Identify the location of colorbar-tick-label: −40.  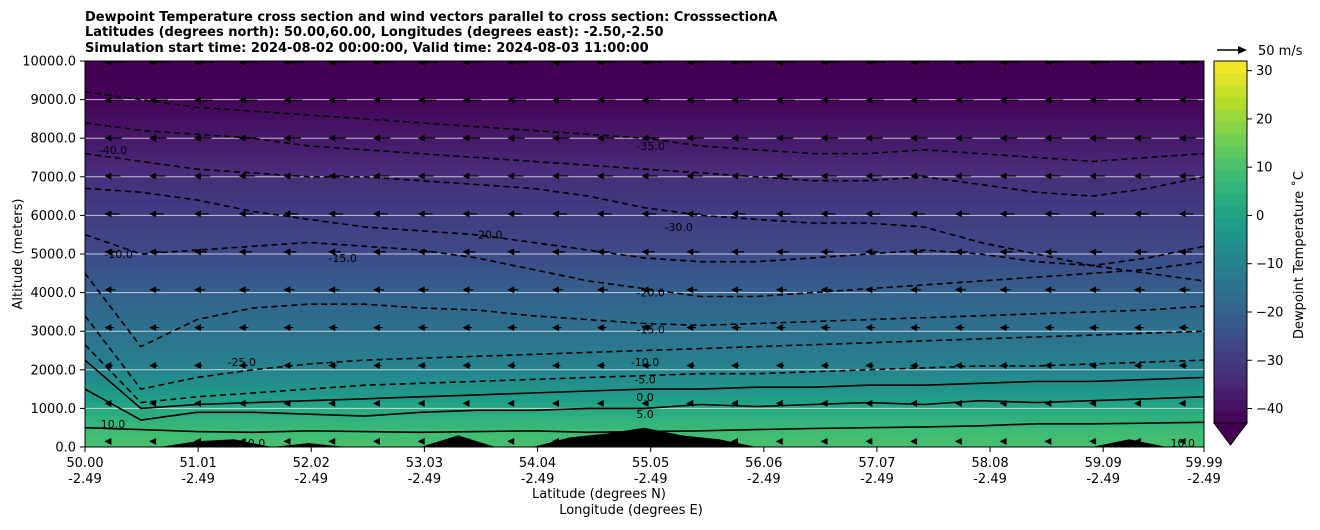
(1269, 409).